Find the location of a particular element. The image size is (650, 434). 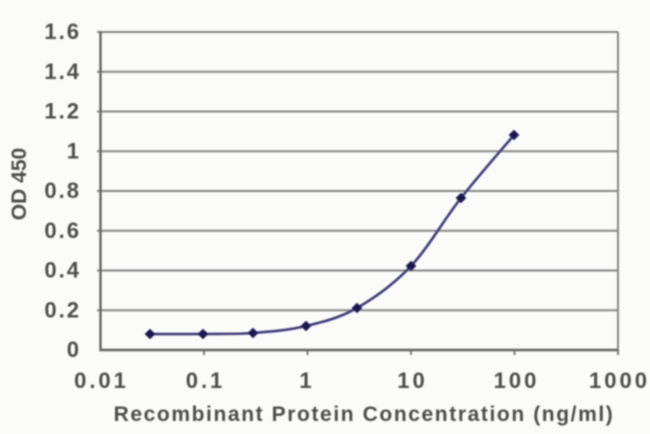

svg-text: 0 is located at coordinates (74, 349).